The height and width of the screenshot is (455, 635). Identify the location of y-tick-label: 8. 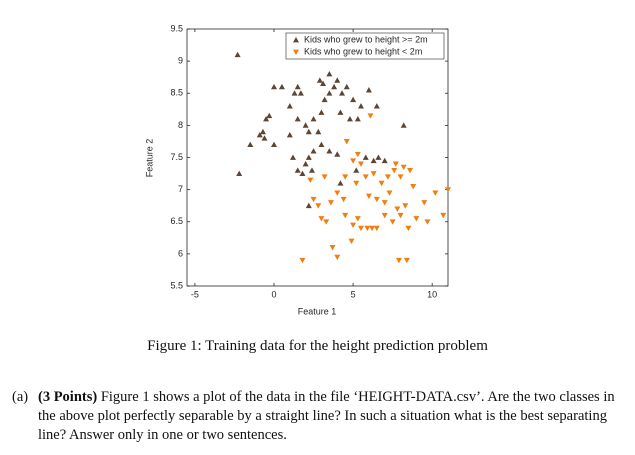
(180, 125).